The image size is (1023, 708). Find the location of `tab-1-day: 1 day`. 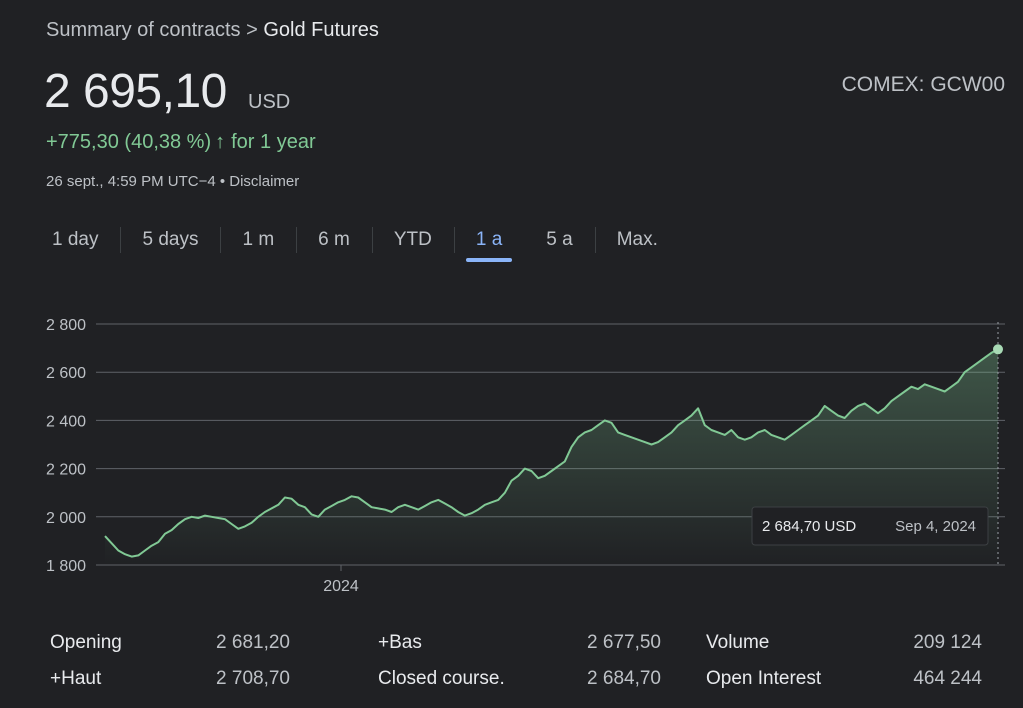

tab-1-day: 1 day is located at coordinates (75, 239).